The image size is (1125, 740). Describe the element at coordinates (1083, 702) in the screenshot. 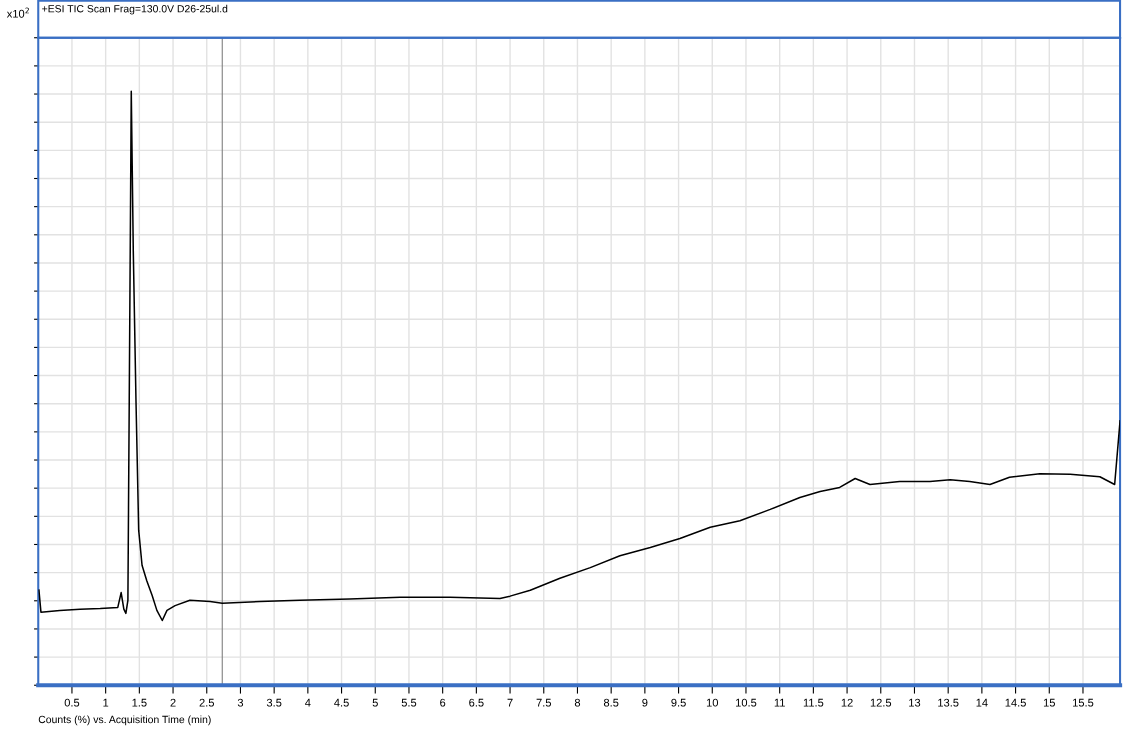

I see `x-tick-label: 15.5` at that location.